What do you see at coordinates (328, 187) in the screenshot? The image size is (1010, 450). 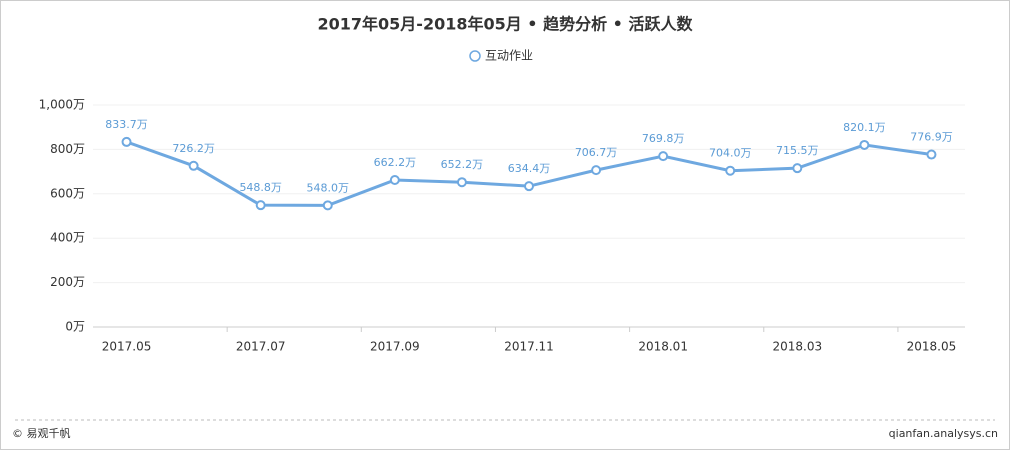 I see `data-label: 548.0万` at bounding box center [328, 187].